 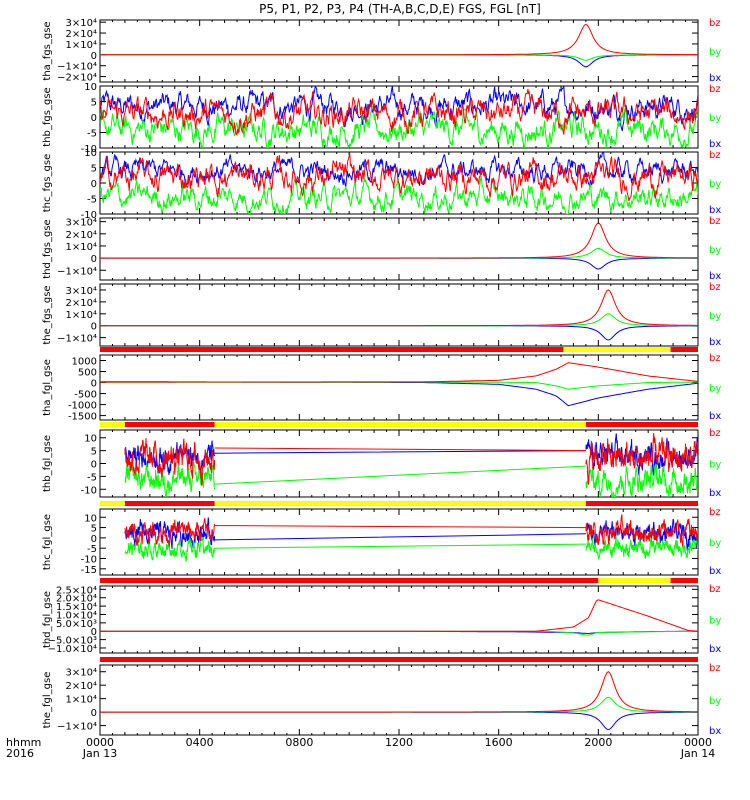 What do you see at coordinates (47, 314) in the screenshot?
I see `y-axis-label: the_fgs_gse` at bounding box center [47, 314].